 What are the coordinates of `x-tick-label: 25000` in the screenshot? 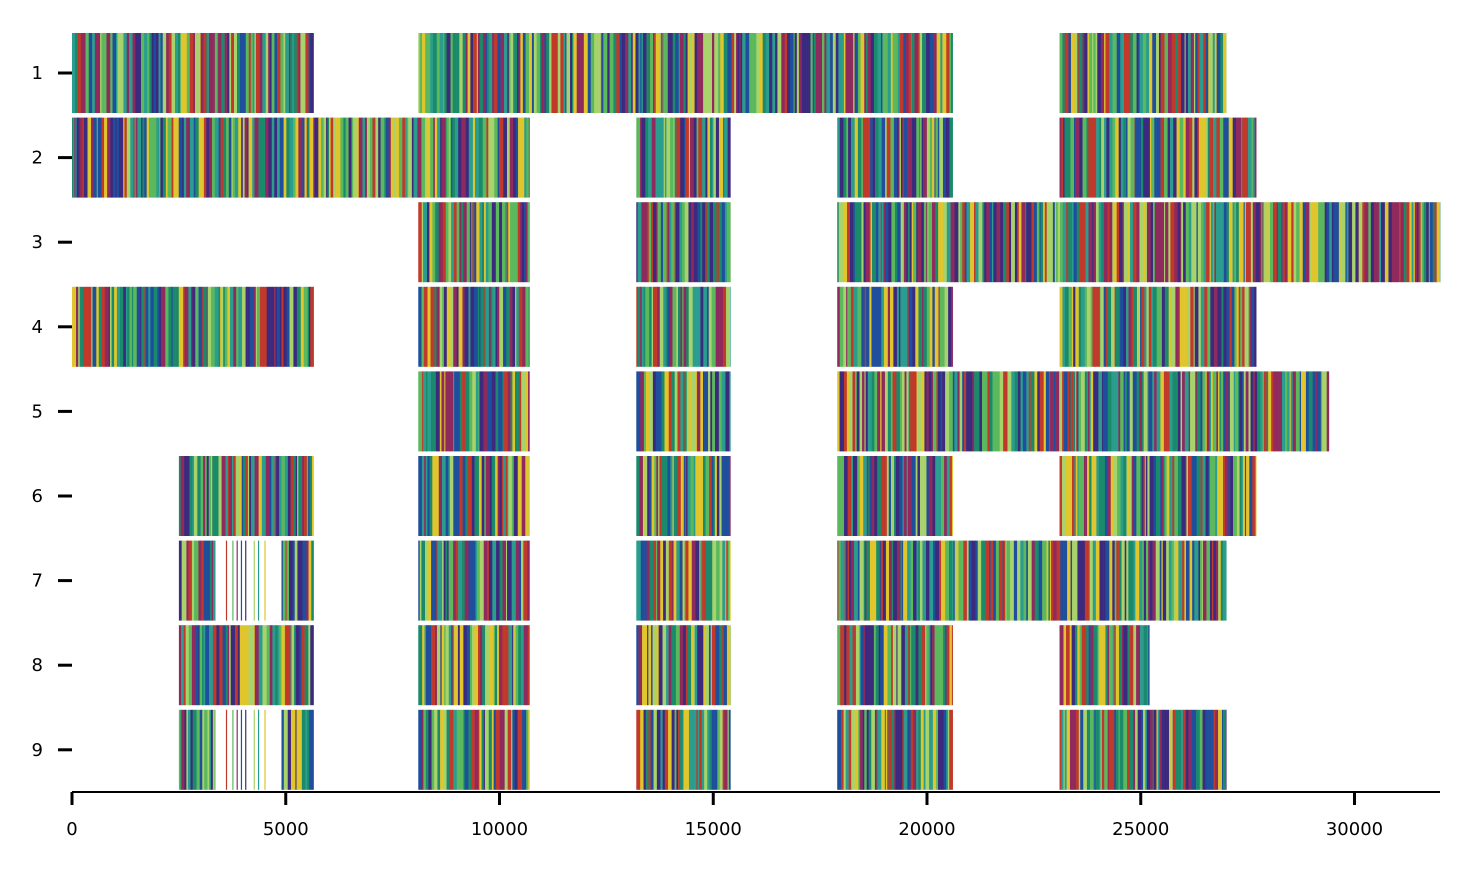 It's located at (1140, 829).